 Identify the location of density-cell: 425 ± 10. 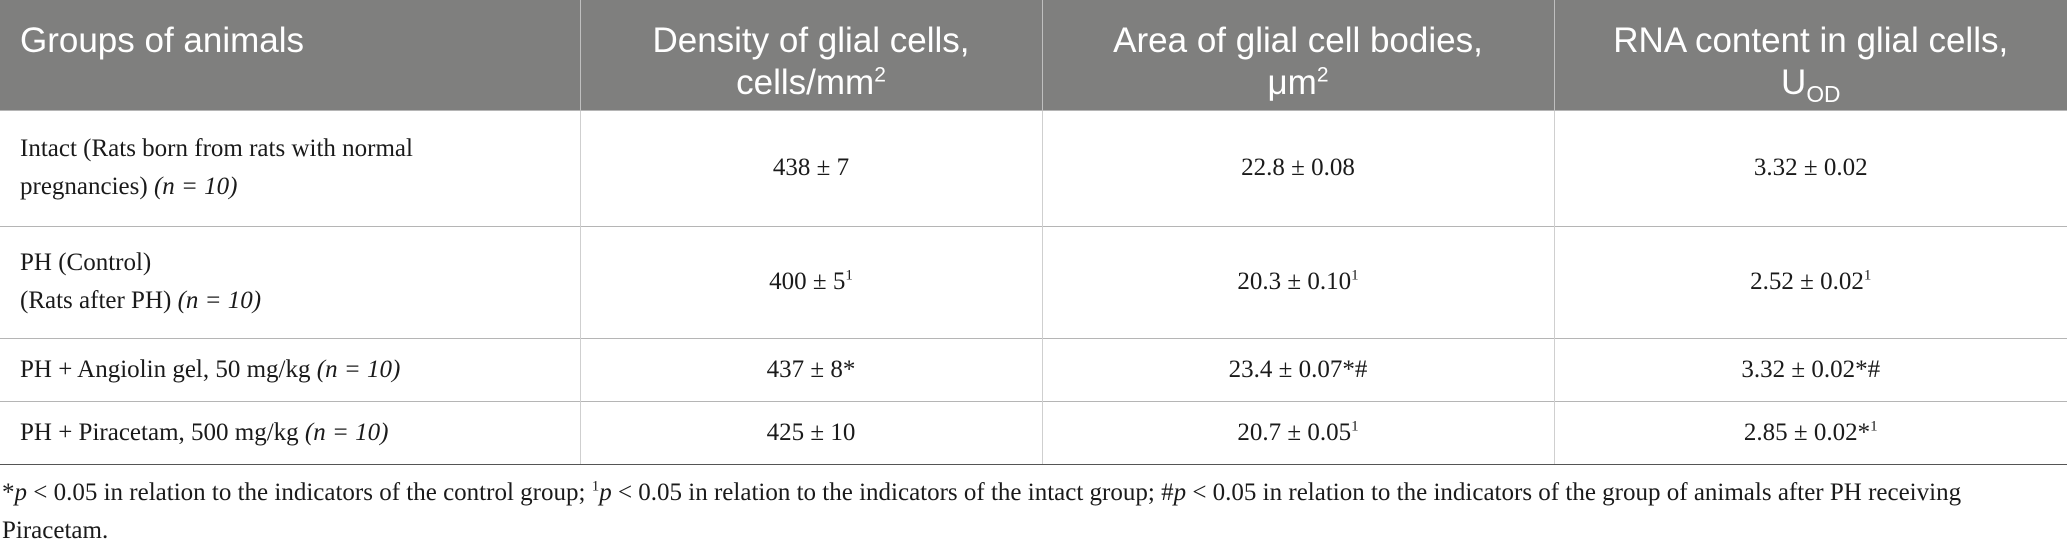
(811, 432).